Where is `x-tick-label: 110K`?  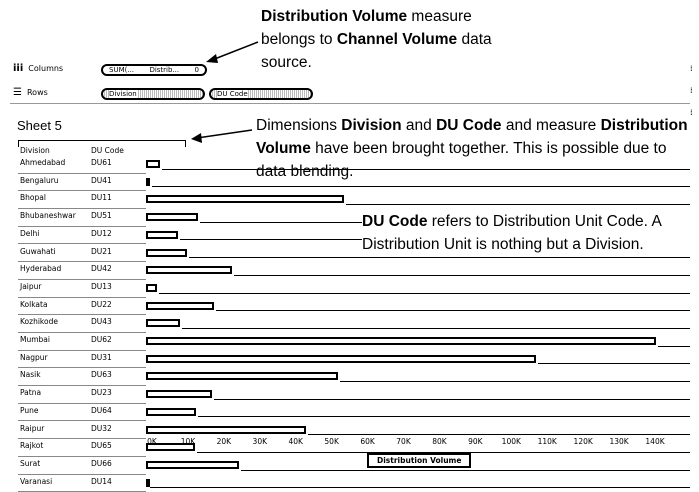
x-tick-label: 110K is located at coordinates (547, 441).